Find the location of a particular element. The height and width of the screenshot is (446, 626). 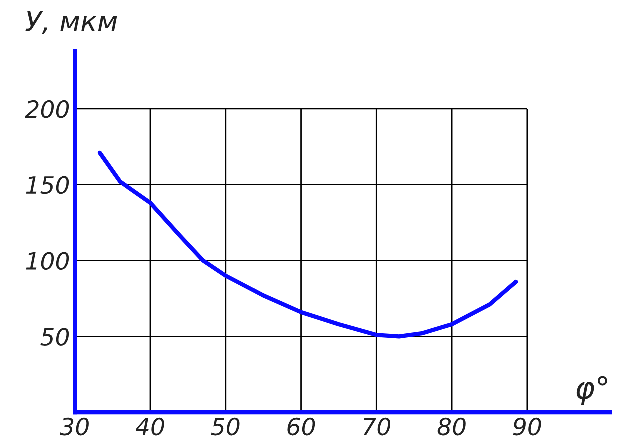

x-tick-label: 80 is located at coordinates (452, 427).